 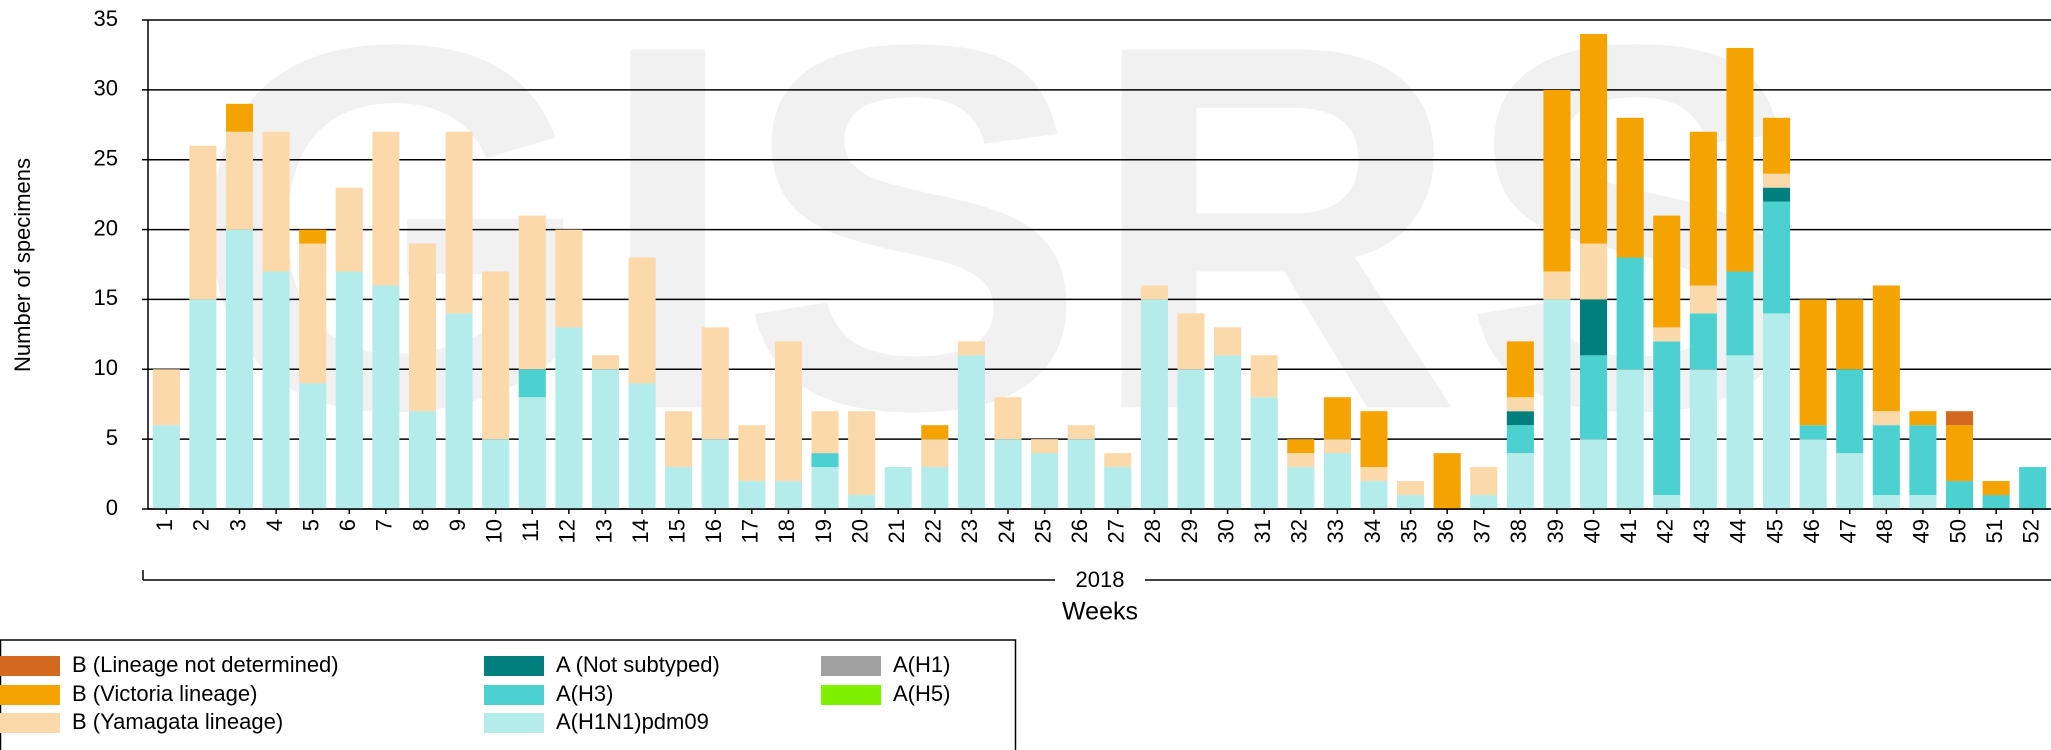 I want to click on x-tick-label: 47, so click(x=1848, y=531).